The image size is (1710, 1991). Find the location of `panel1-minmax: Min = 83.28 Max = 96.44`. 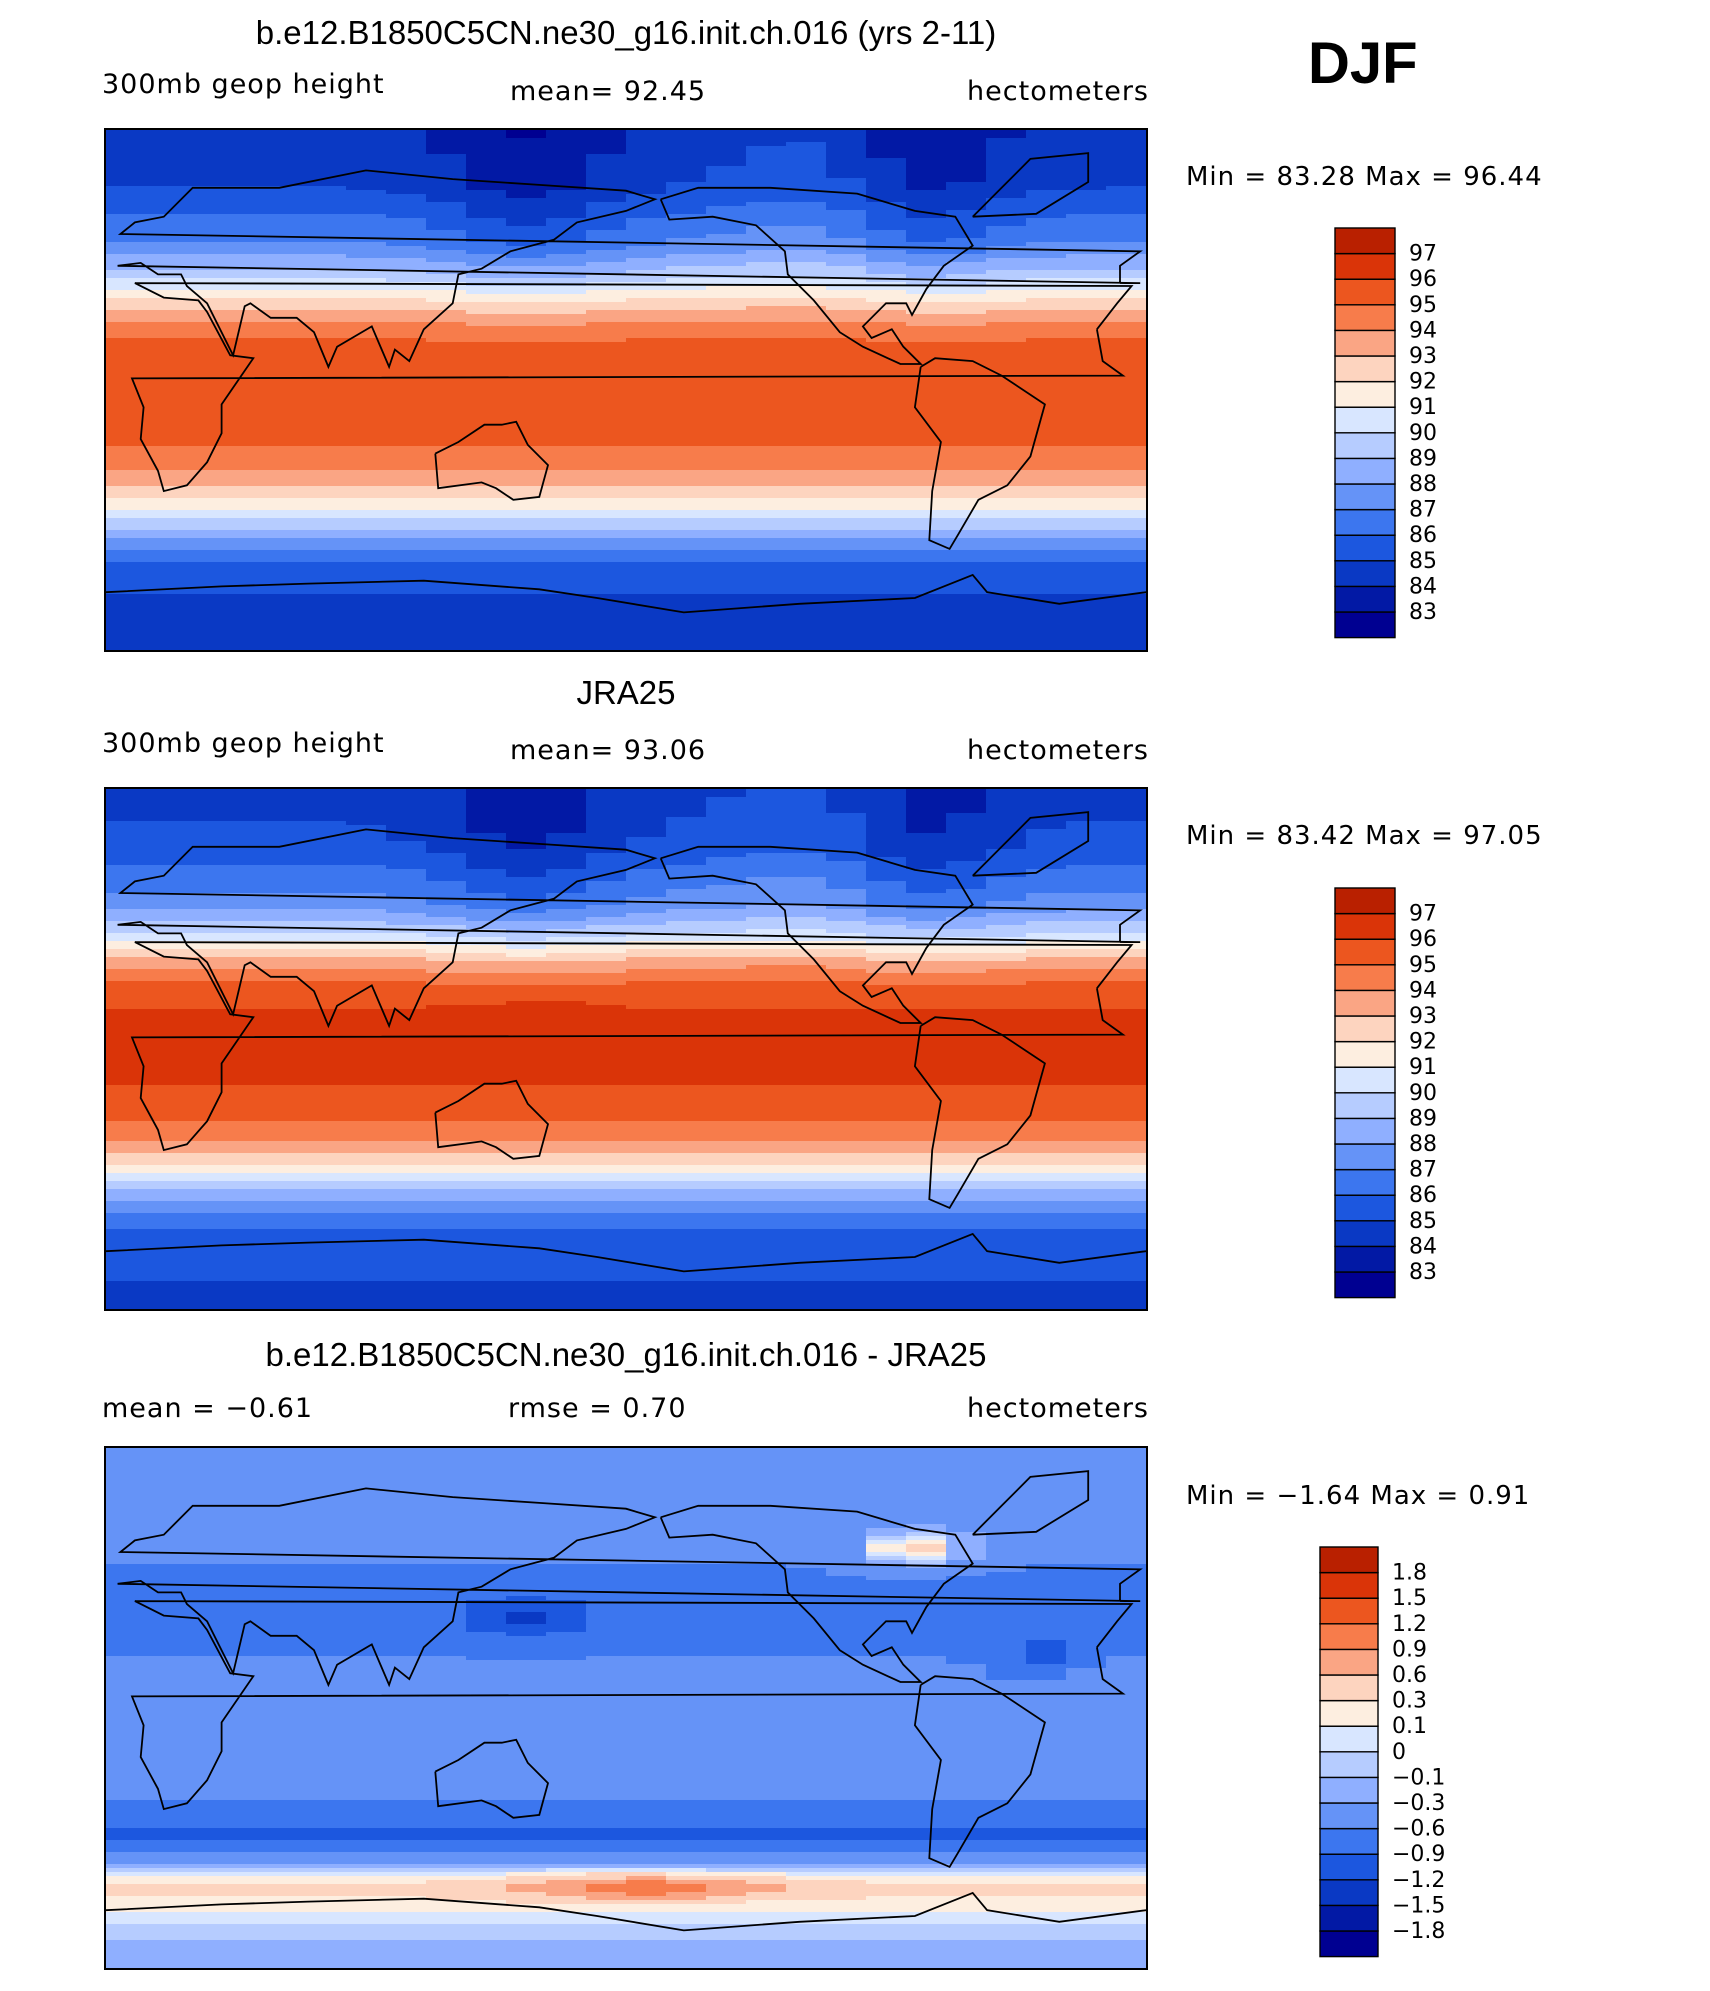

panel1-minmax: Min = 83.28 Max = 96.44 is located at coordinates (1364, 177).